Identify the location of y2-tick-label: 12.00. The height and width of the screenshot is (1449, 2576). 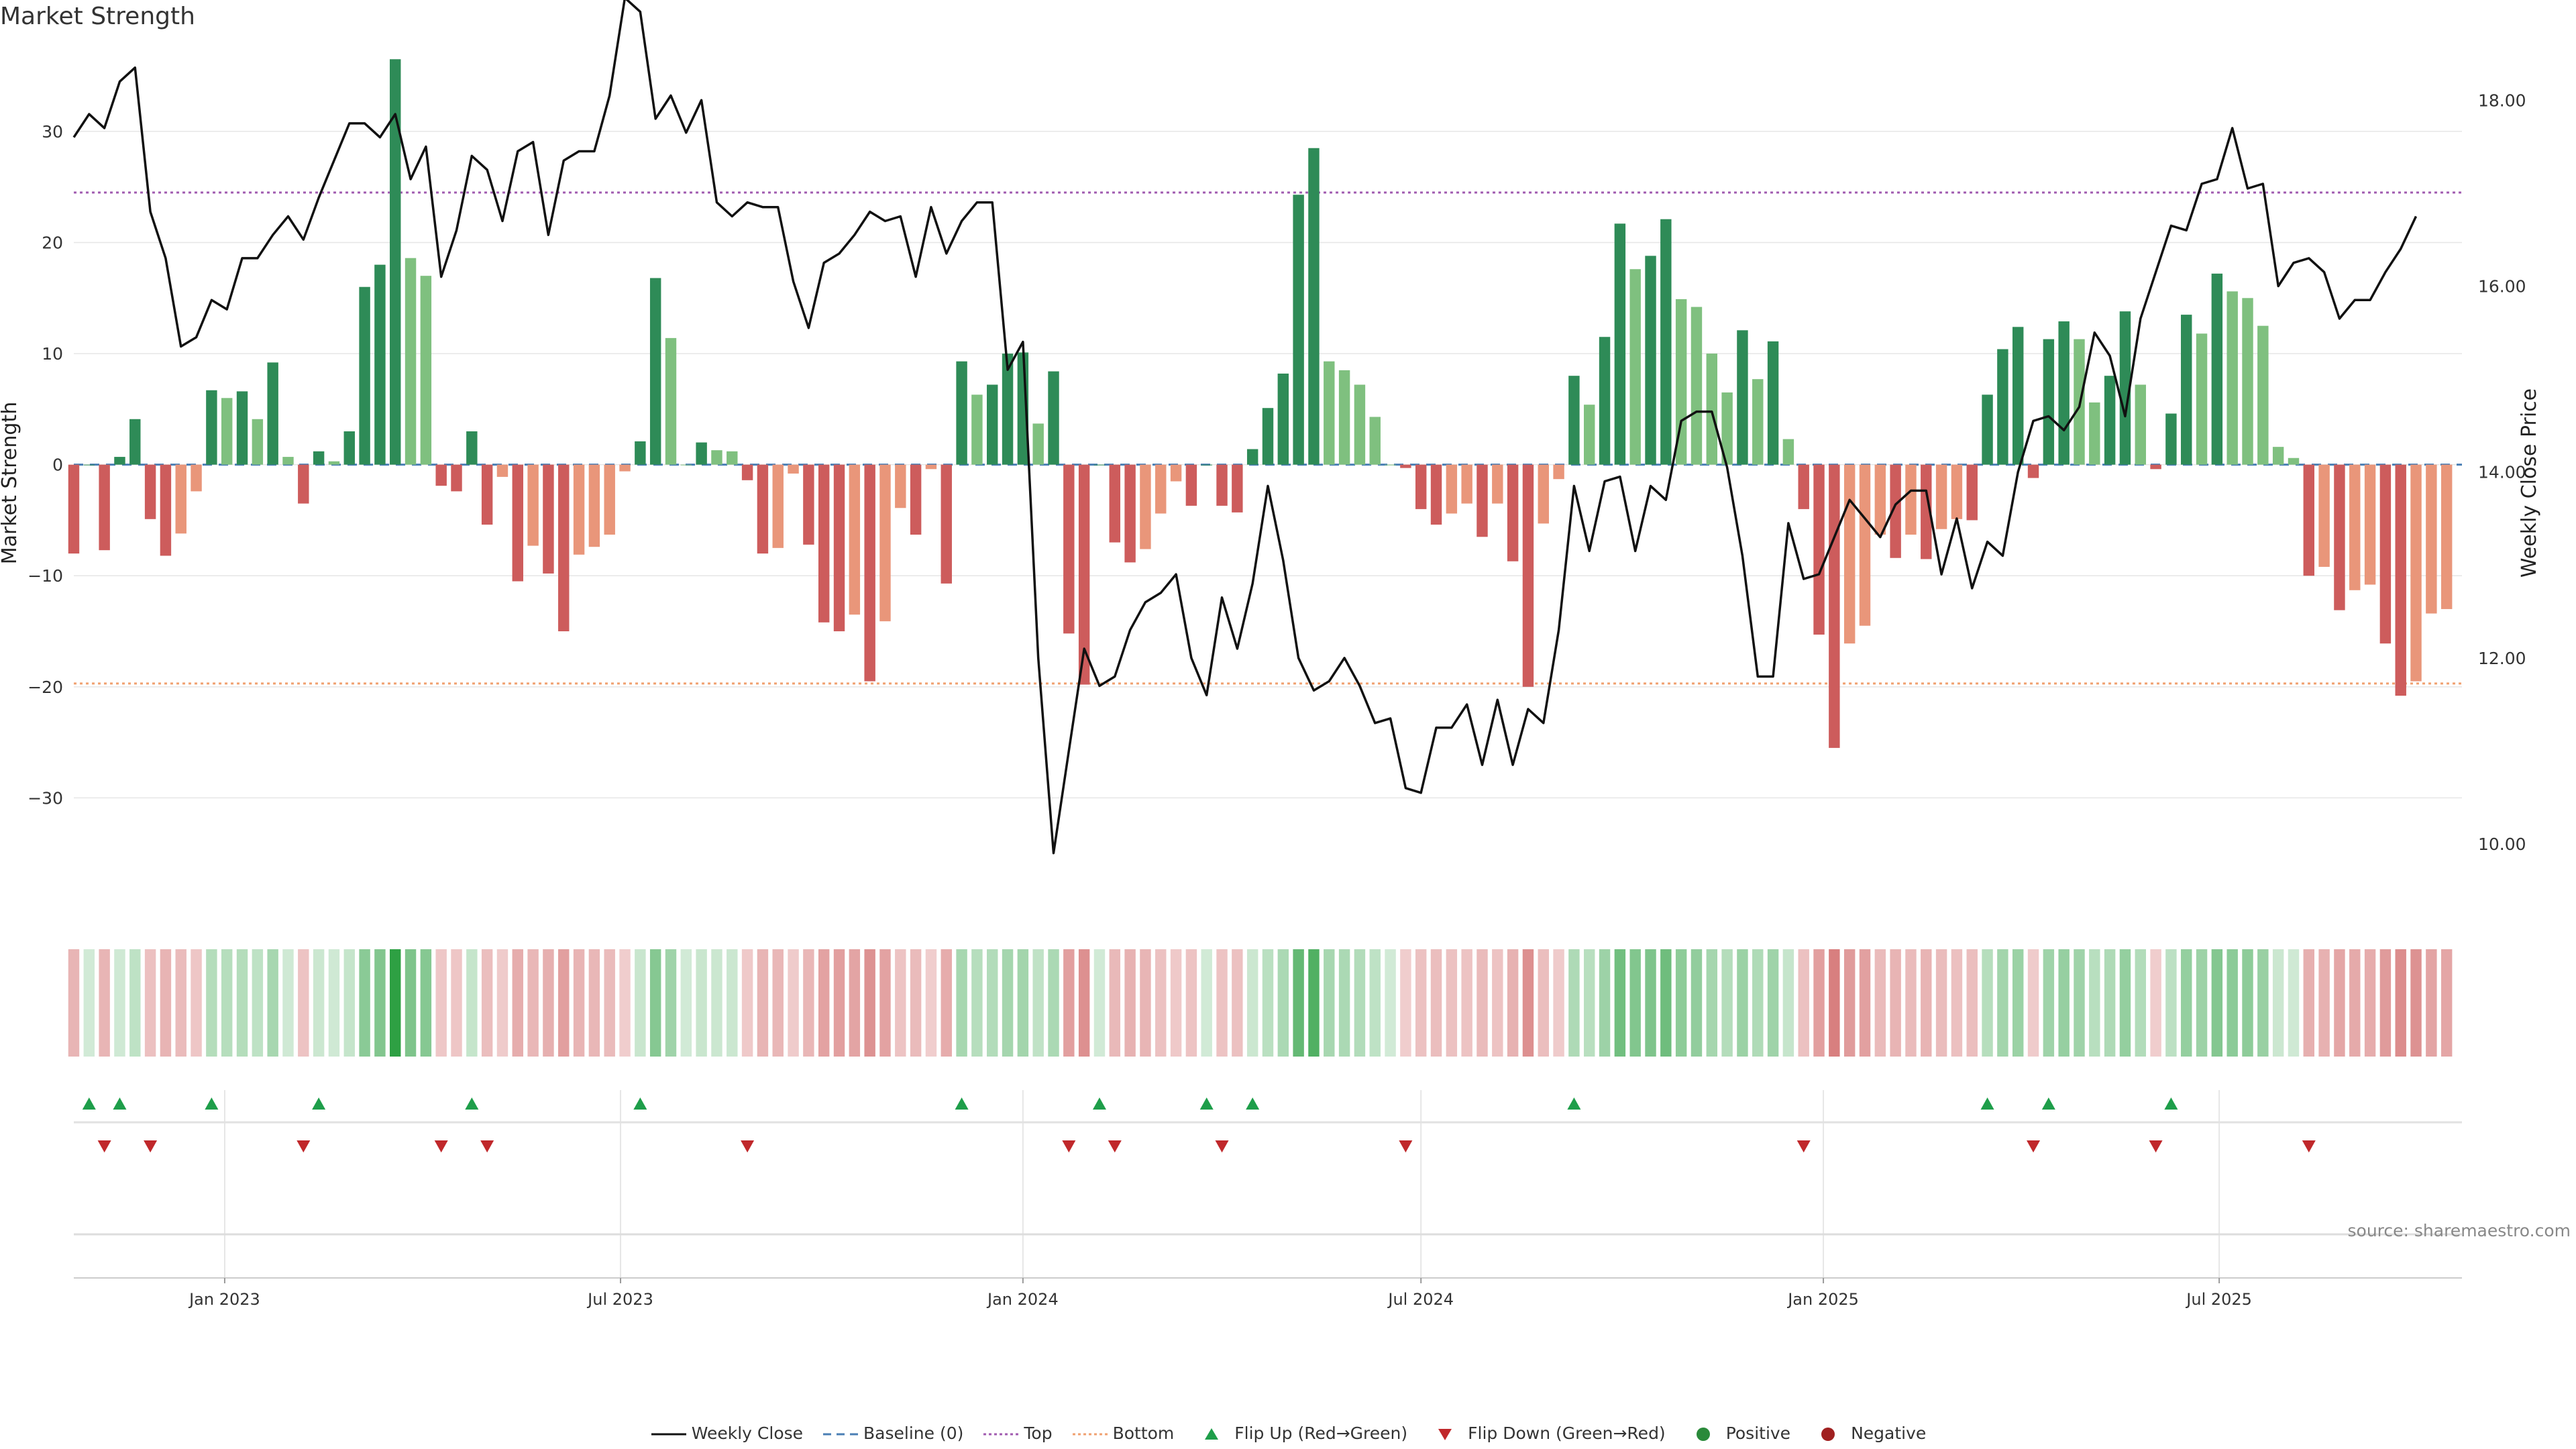
(2502, 658).